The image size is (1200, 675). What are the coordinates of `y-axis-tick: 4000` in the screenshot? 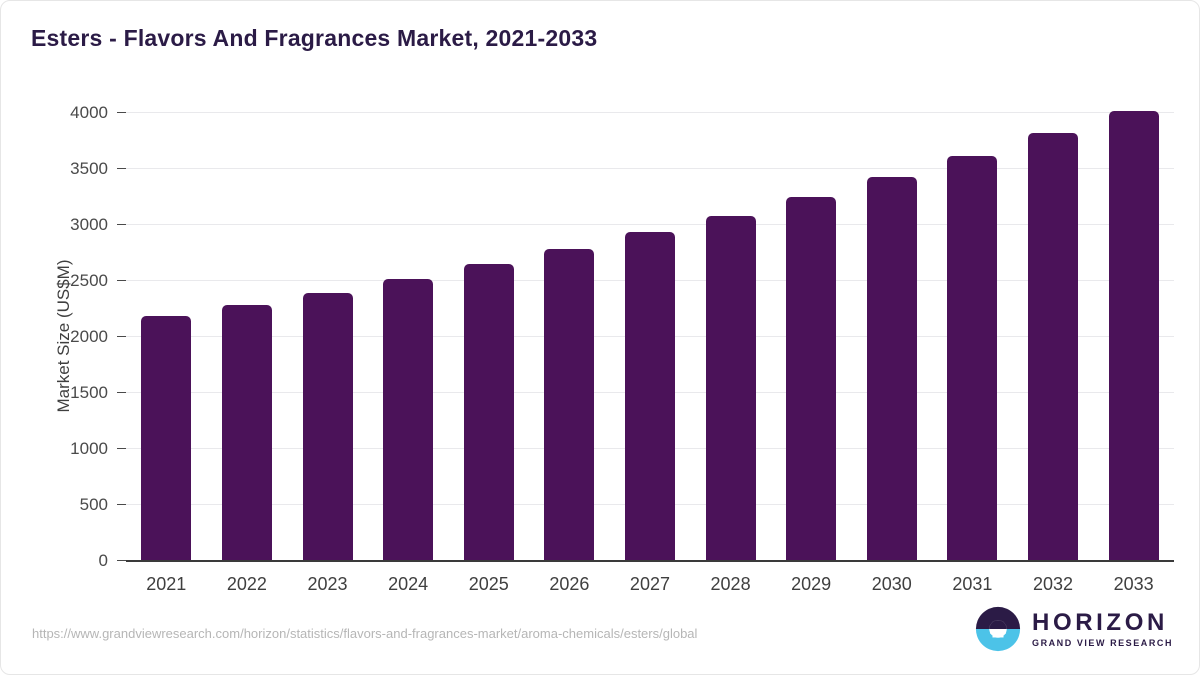 It's located at (98, 112).